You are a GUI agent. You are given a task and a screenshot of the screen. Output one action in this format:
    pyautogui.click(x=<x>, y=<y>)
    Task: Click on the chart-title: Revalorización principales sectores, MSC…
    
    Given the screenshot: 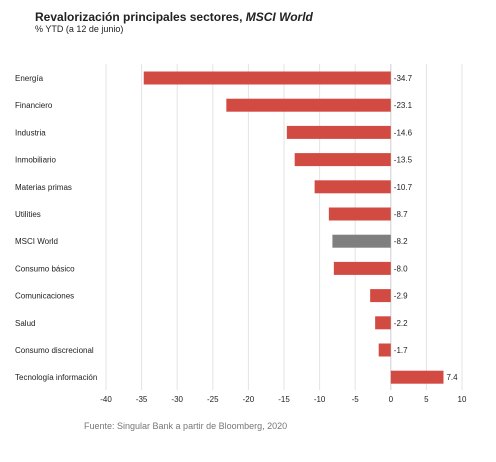 What is the action you would take?
    pyautogui.click(x=174, y=17)
    